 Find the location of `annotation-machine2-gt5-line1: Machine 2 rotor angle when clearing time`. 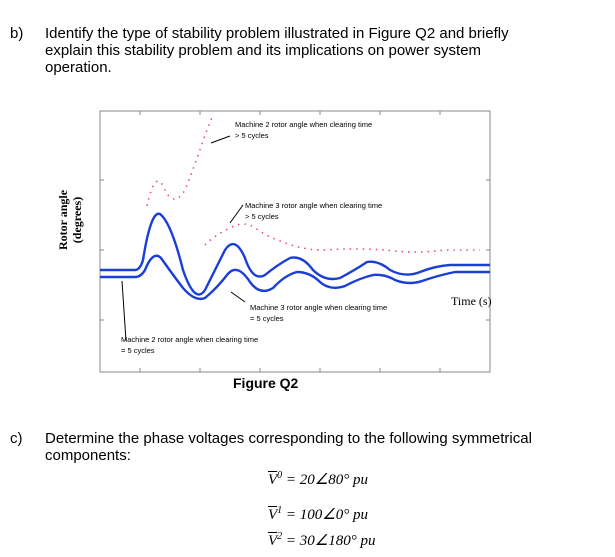

annotation-machine2-gt5-line1: Machine 2 rotor angle when clearing time is located at coordinates (303, 124).